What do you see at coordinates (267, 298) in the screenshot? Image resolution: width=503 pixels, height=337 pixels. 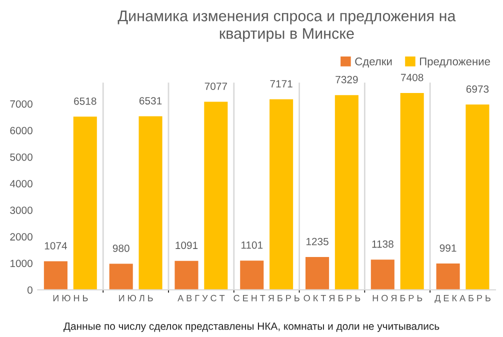 I see `x-tick-label: С Е Н Т Я Б Р Ь` at bounding box center [267, 298].